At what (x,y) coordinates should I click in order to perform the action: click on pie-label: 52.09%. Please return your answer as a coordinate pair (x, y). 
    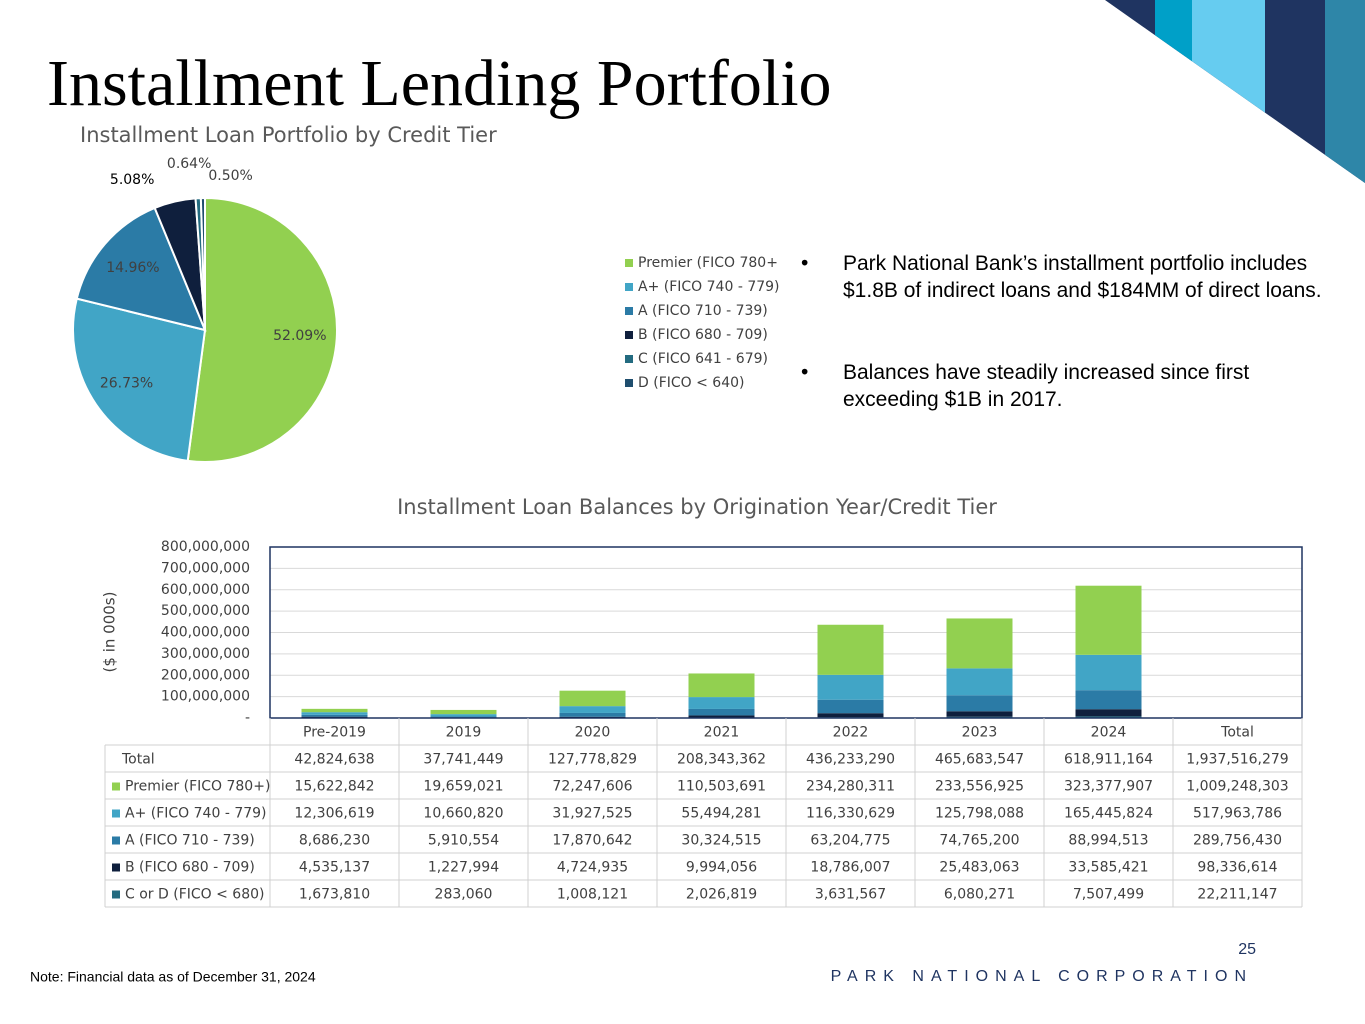
    Looking at the image, I should click on (299, 336).